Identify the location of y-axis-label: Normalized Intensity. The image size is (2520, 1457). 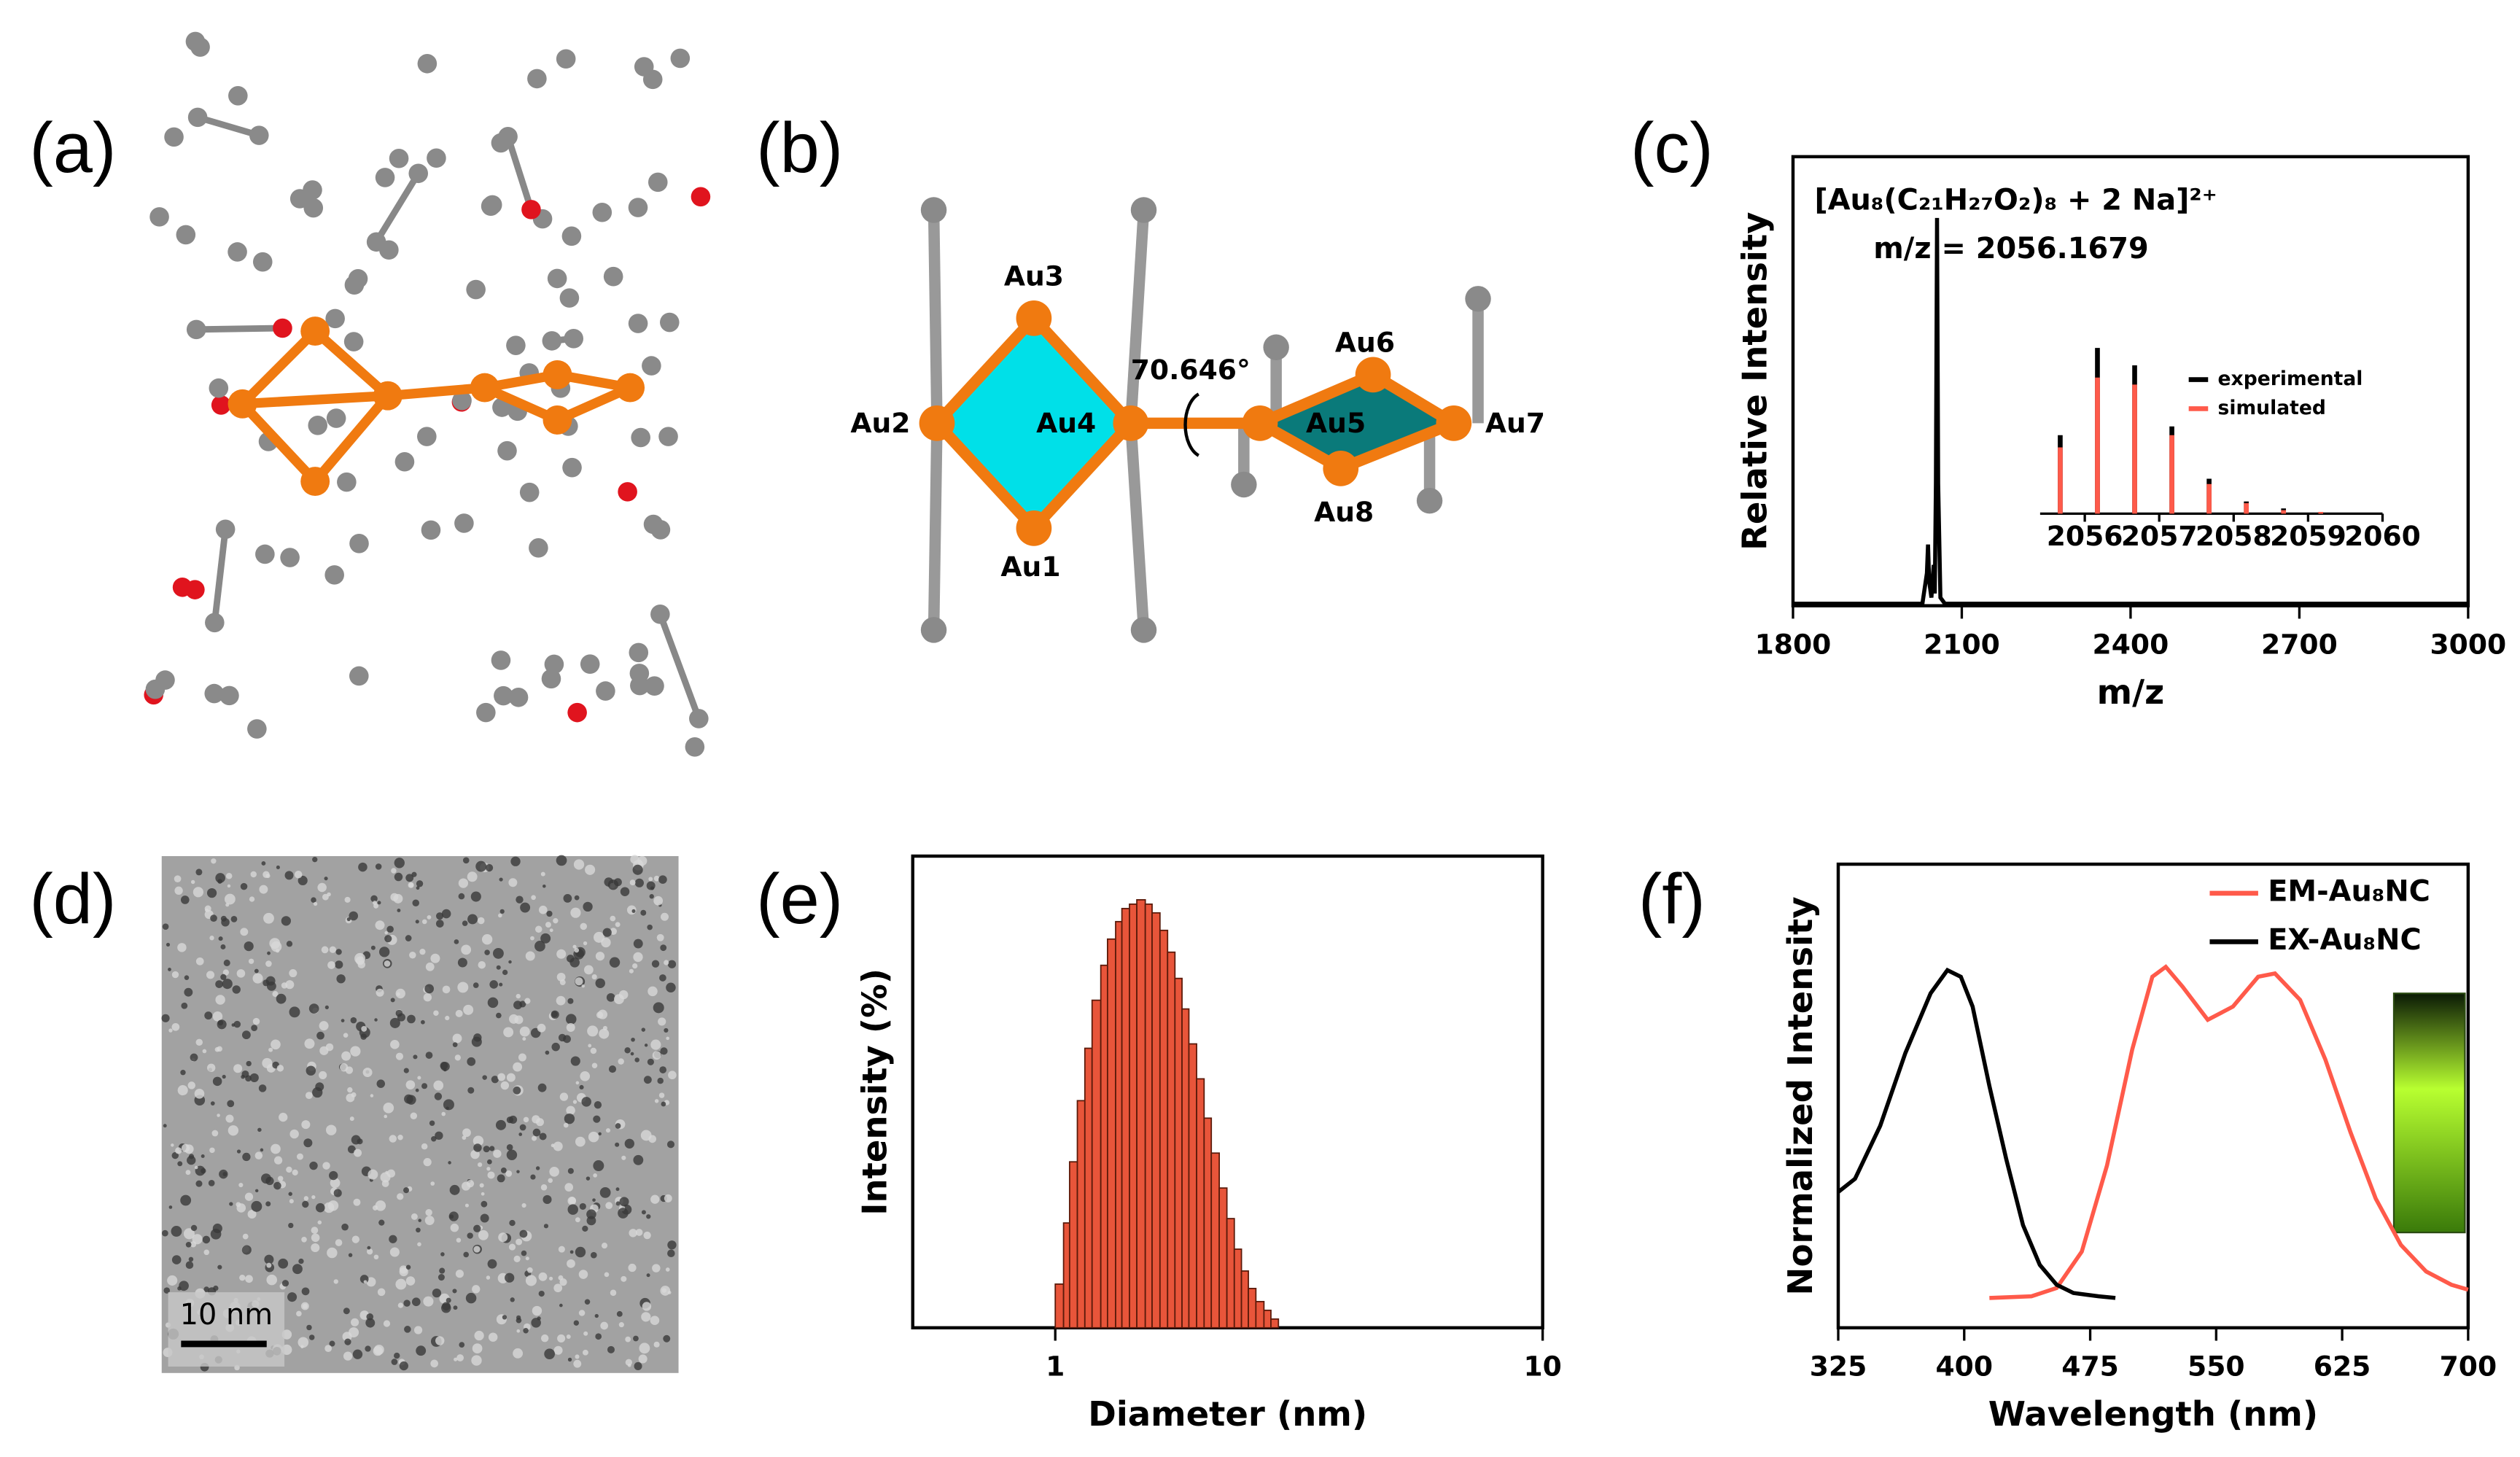
(1800, 1096).